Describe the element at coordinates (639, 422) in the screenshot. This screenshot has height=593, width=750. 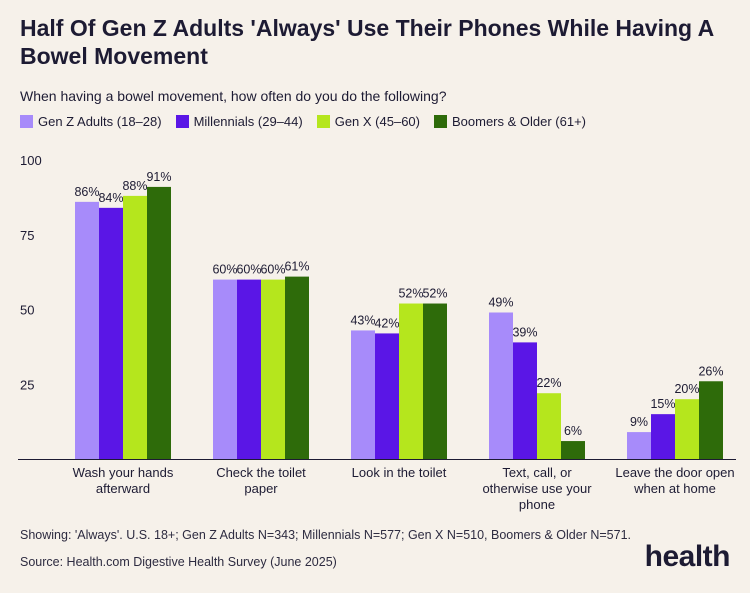
I see `data-label: 9%` at that location.